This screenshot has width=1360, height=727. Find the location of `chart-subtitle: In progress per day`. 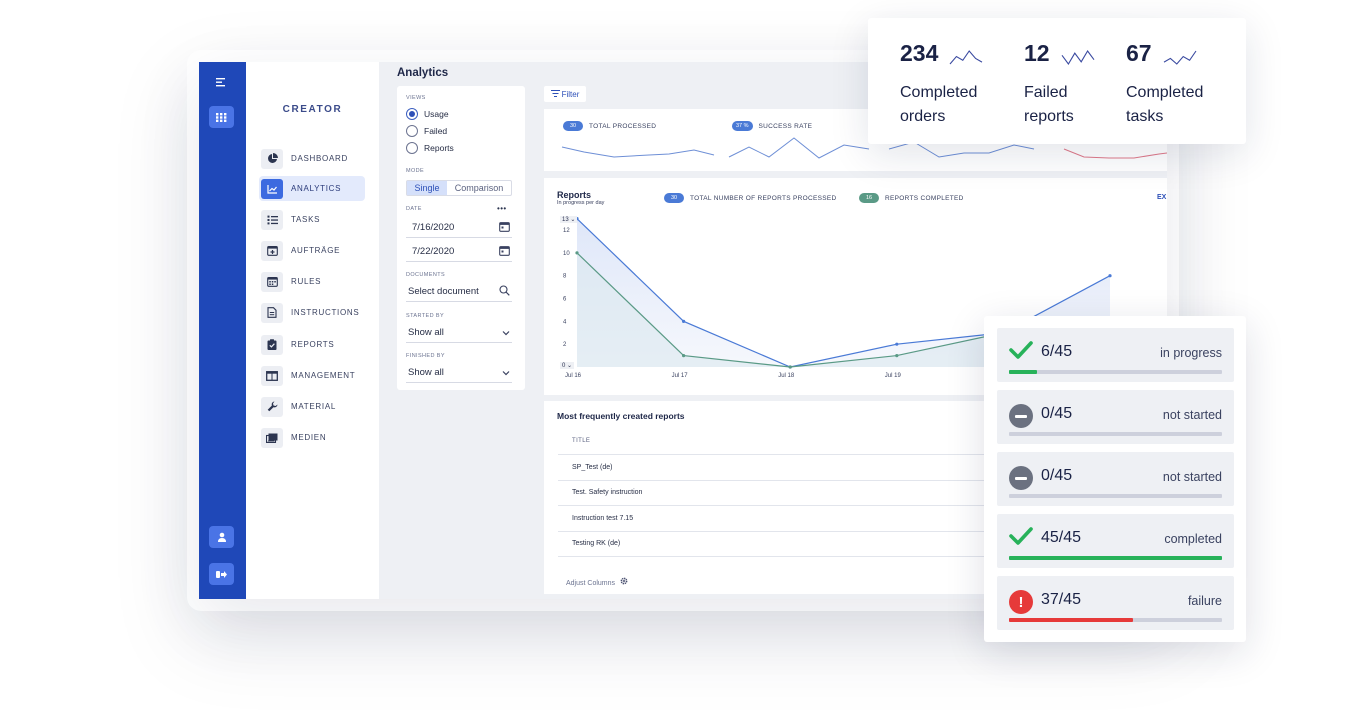

chart-subtitle: In progress per day is located at coordinates (581, 203).